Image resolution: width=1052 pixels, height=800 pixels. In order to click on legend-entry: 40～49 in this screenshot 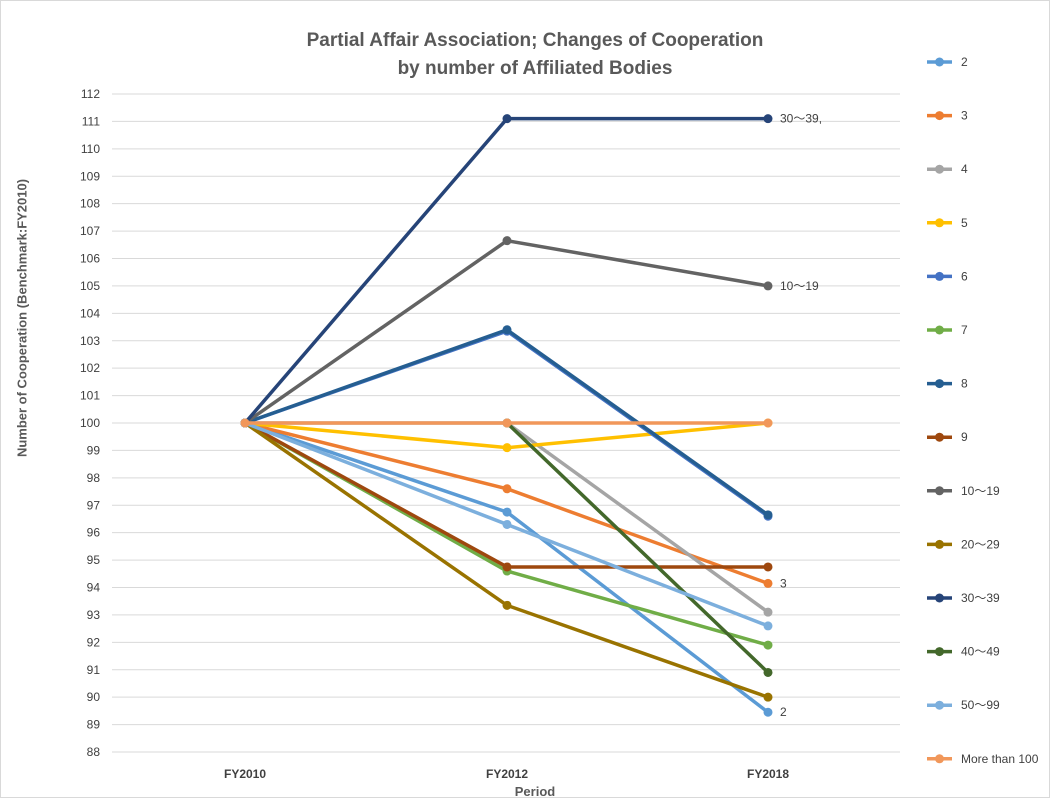, I will do `click(963, 652)`.